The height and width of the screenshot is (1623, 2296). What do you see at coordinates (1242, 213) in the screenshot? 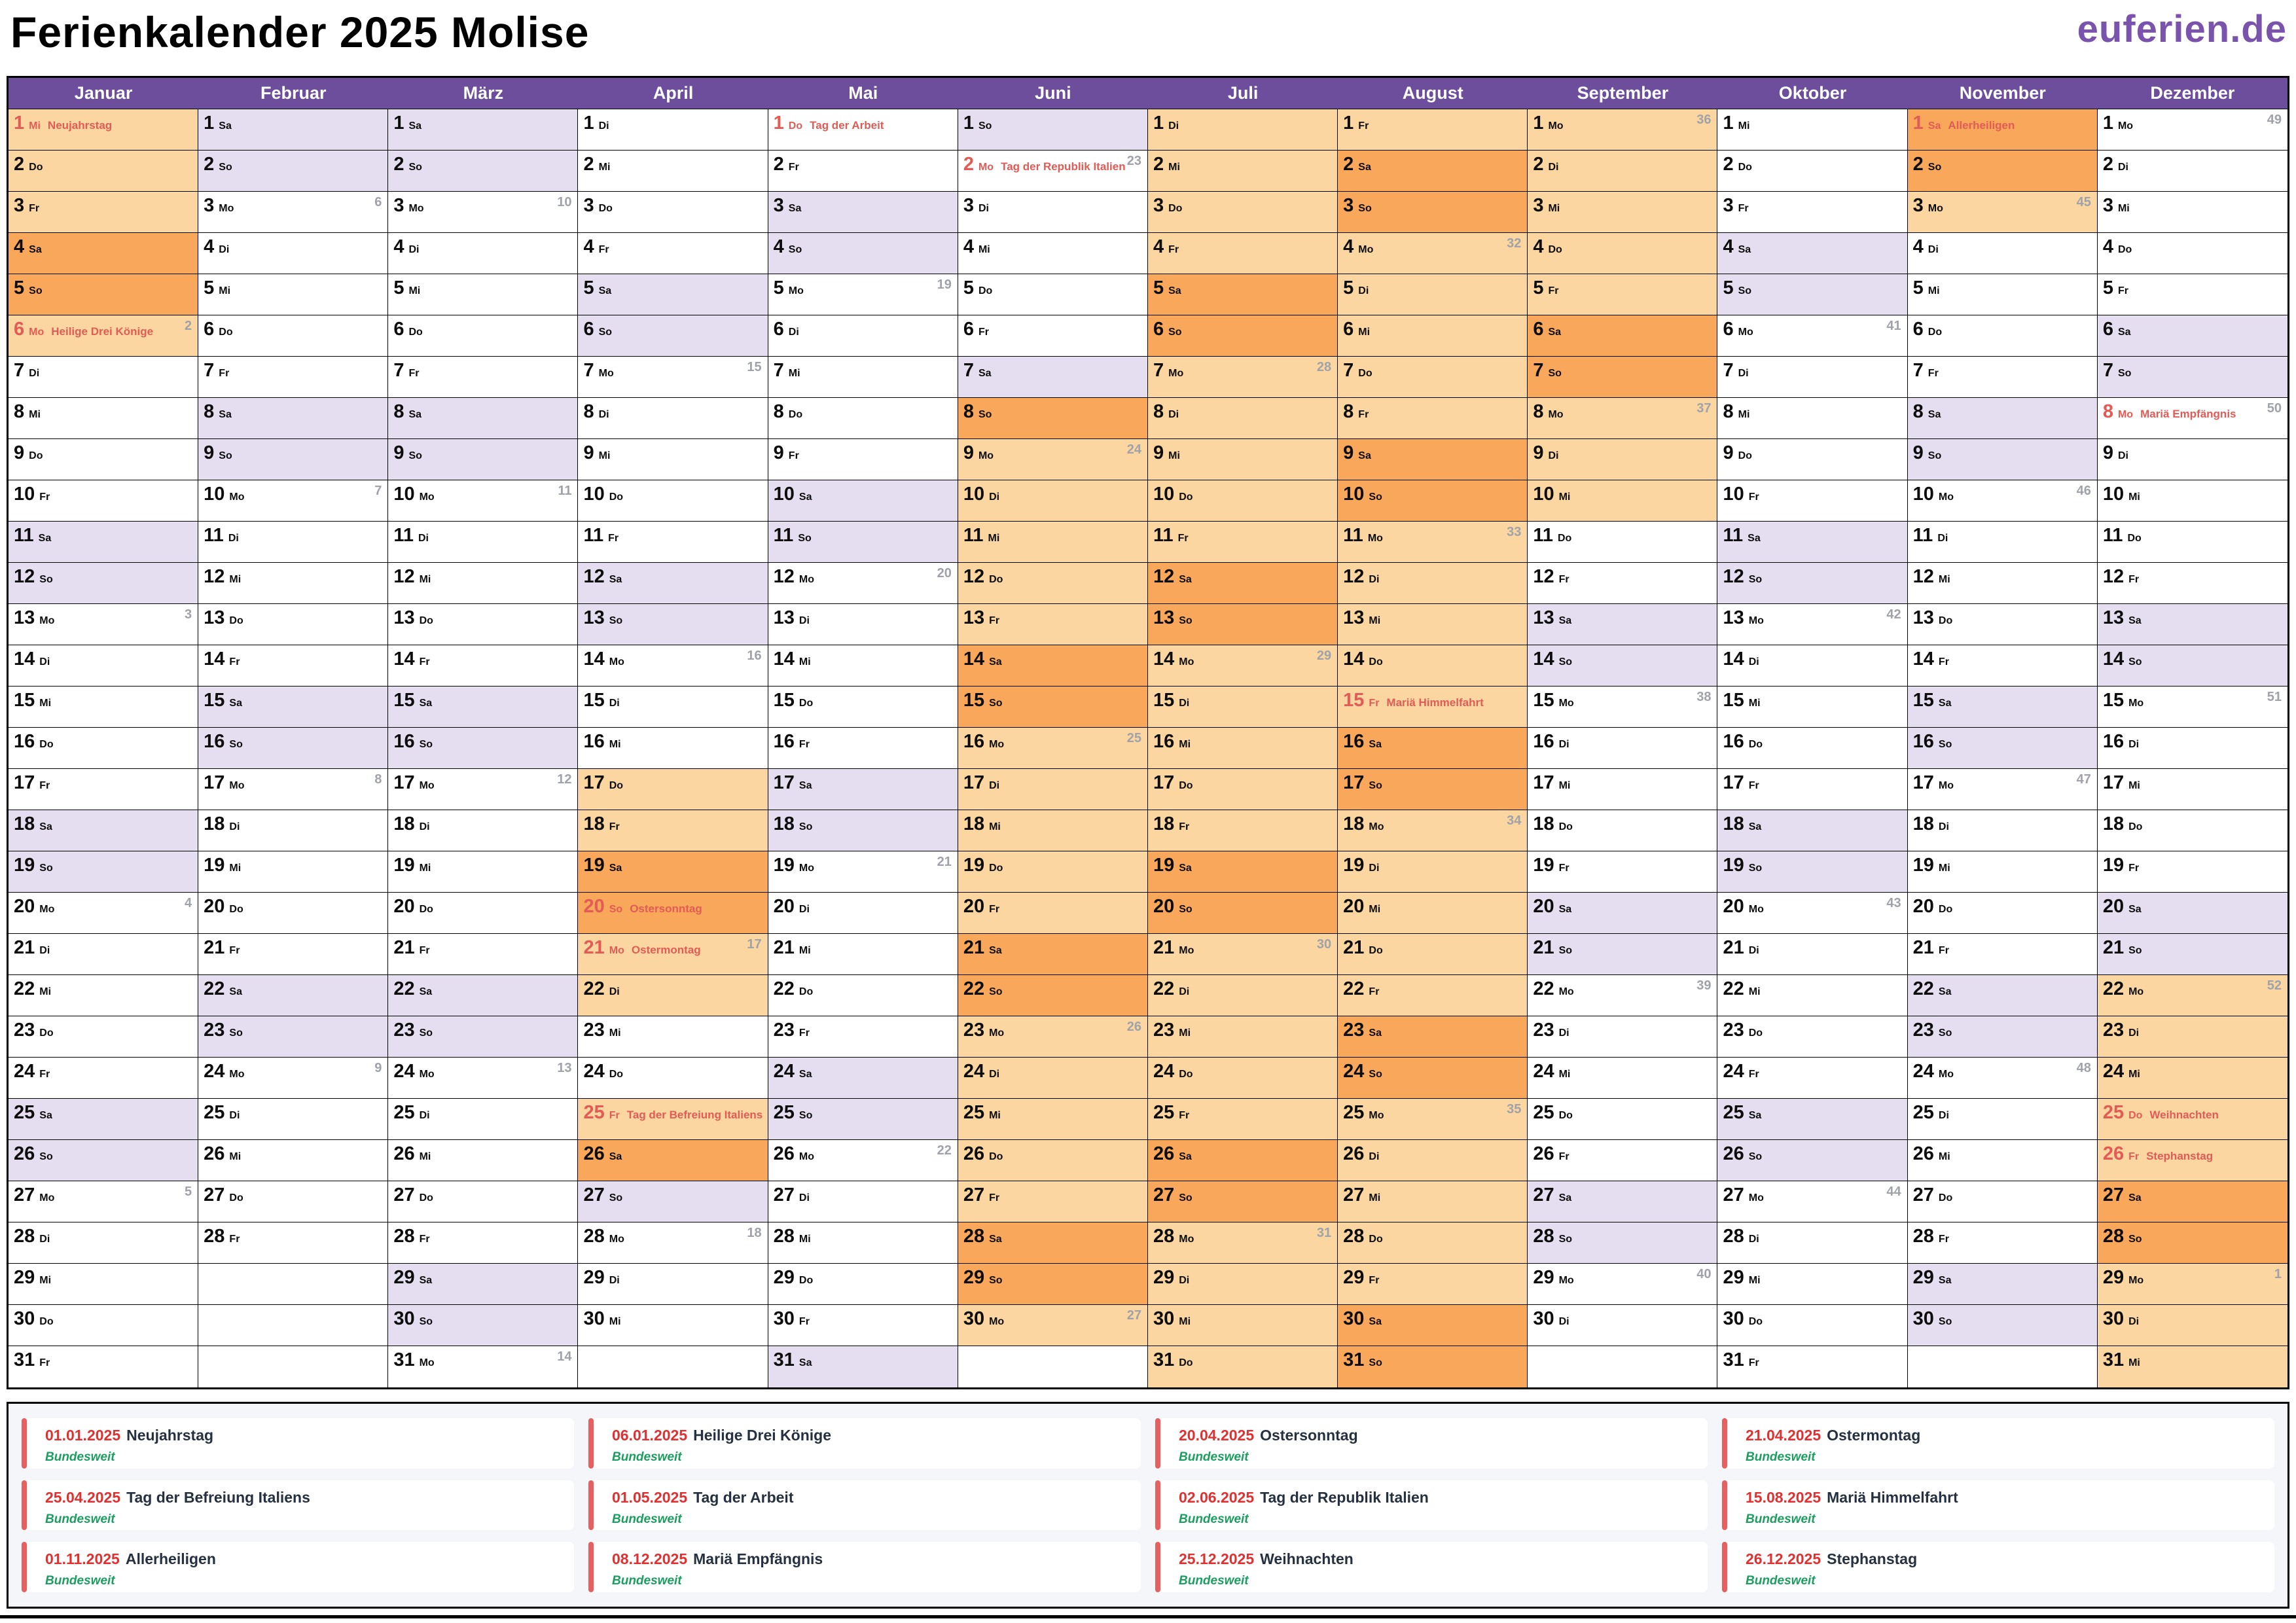
I see `day-cell: 3 Do` at bounding box center [1242, 213].